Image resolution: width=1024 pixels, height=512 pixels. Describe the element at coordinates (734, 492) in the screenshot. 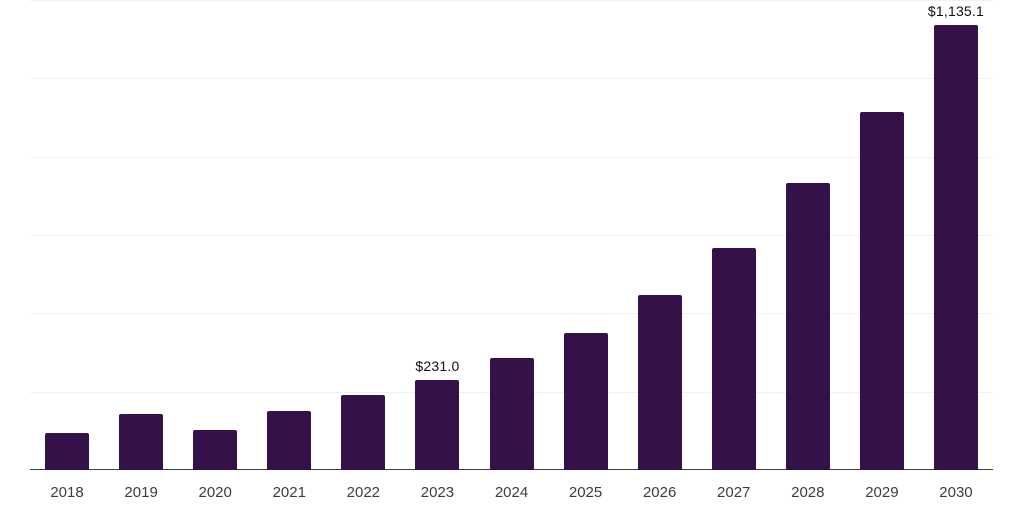

I see `x-tick-label-2027: 2027` at that location.